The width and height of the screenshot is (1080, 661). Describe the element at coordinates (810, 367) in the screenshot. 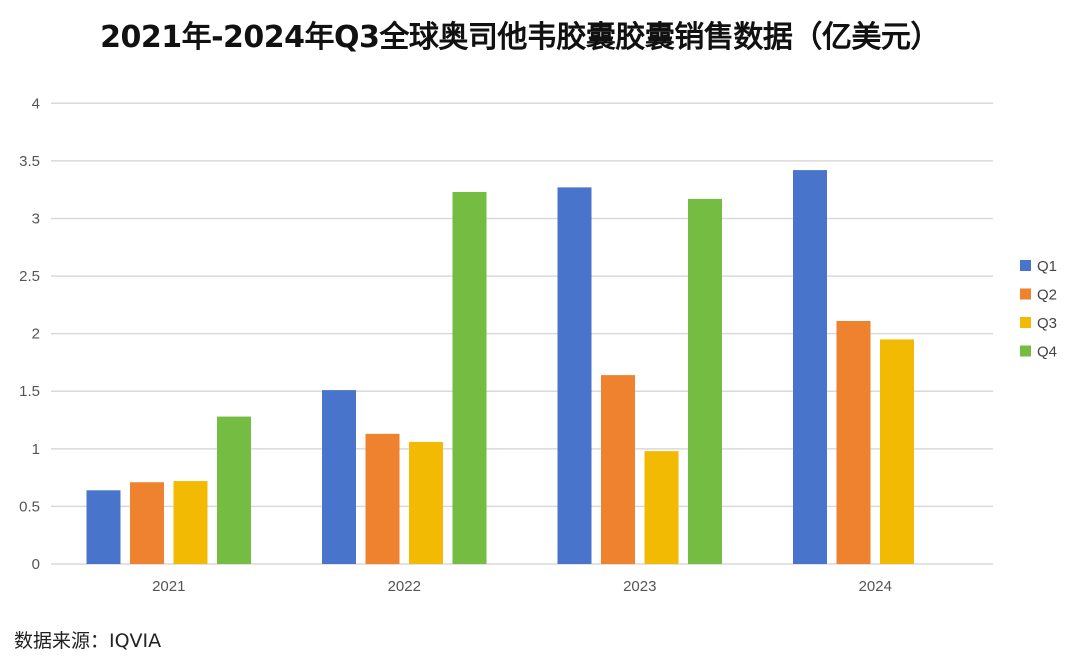

I see `bar-q1-2024` at that location.